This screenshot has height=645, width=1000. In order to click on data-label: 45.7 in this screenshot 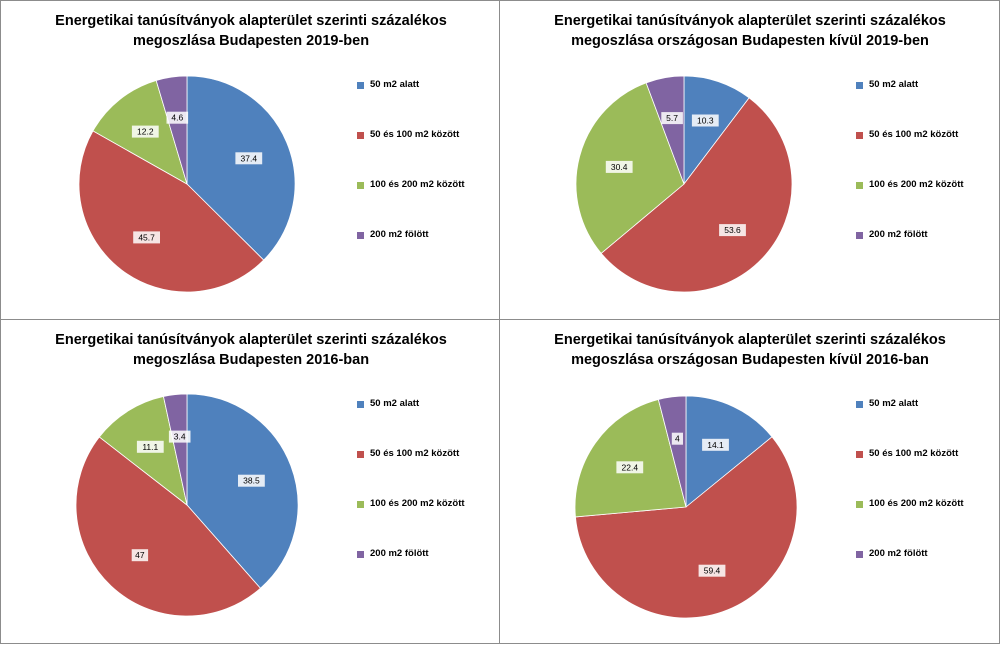, I will do `click(146, 237)`.